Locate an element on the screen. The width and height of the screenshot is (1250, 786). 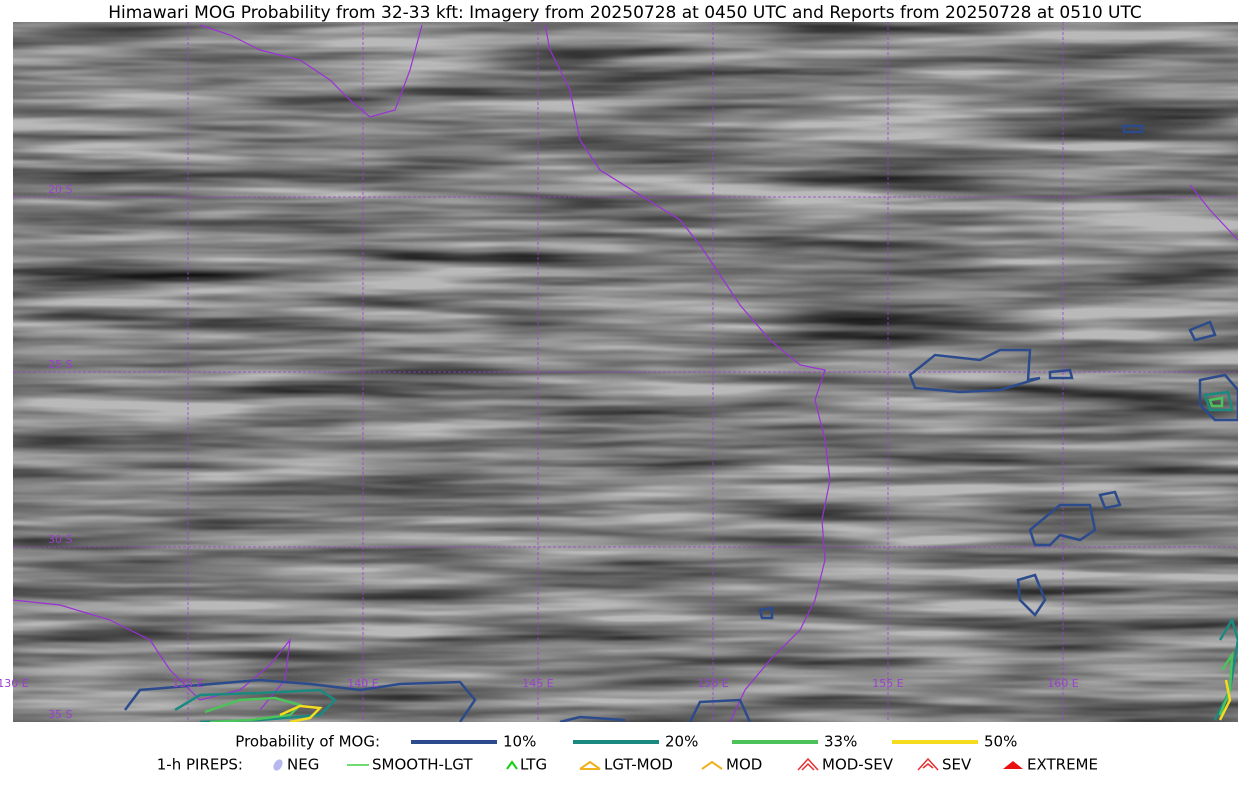
lat-label: 30 S is located at coordinates (60, 539).